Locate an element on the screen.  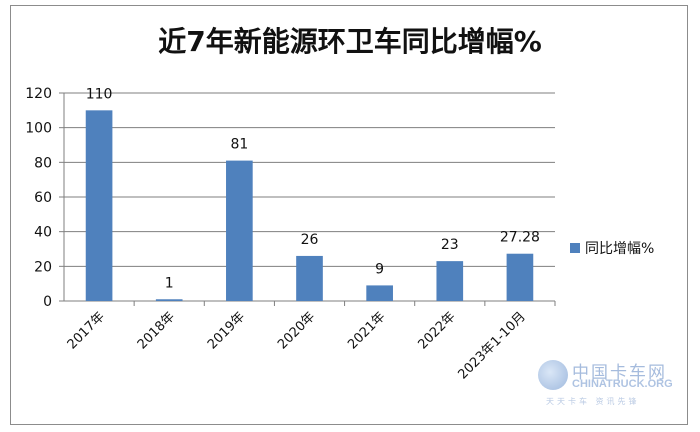
data-label: 81 is located at coordinates (239, 145).